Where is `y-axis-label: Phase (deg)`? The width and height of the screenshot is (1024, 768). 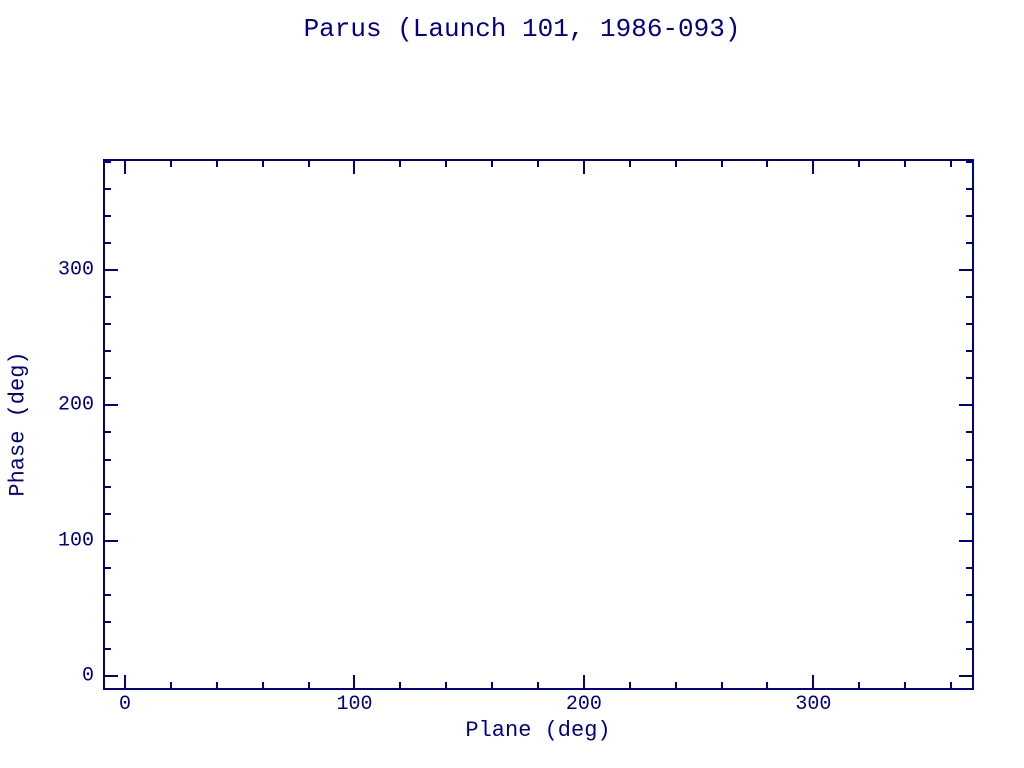 y-axis-label: Phase (deg) is located at coordinates (18, 424).